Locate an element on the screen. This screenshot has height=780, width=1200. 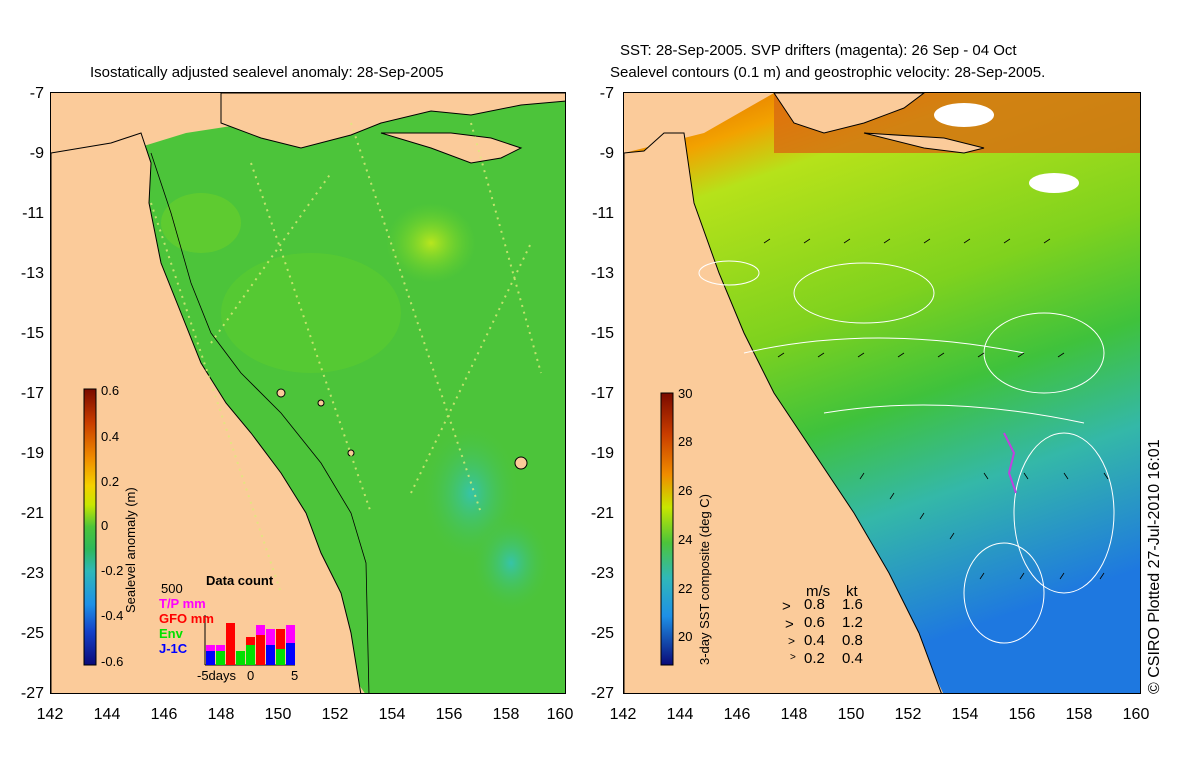
right-xtick: 152 is located at coordinates (908, 714).